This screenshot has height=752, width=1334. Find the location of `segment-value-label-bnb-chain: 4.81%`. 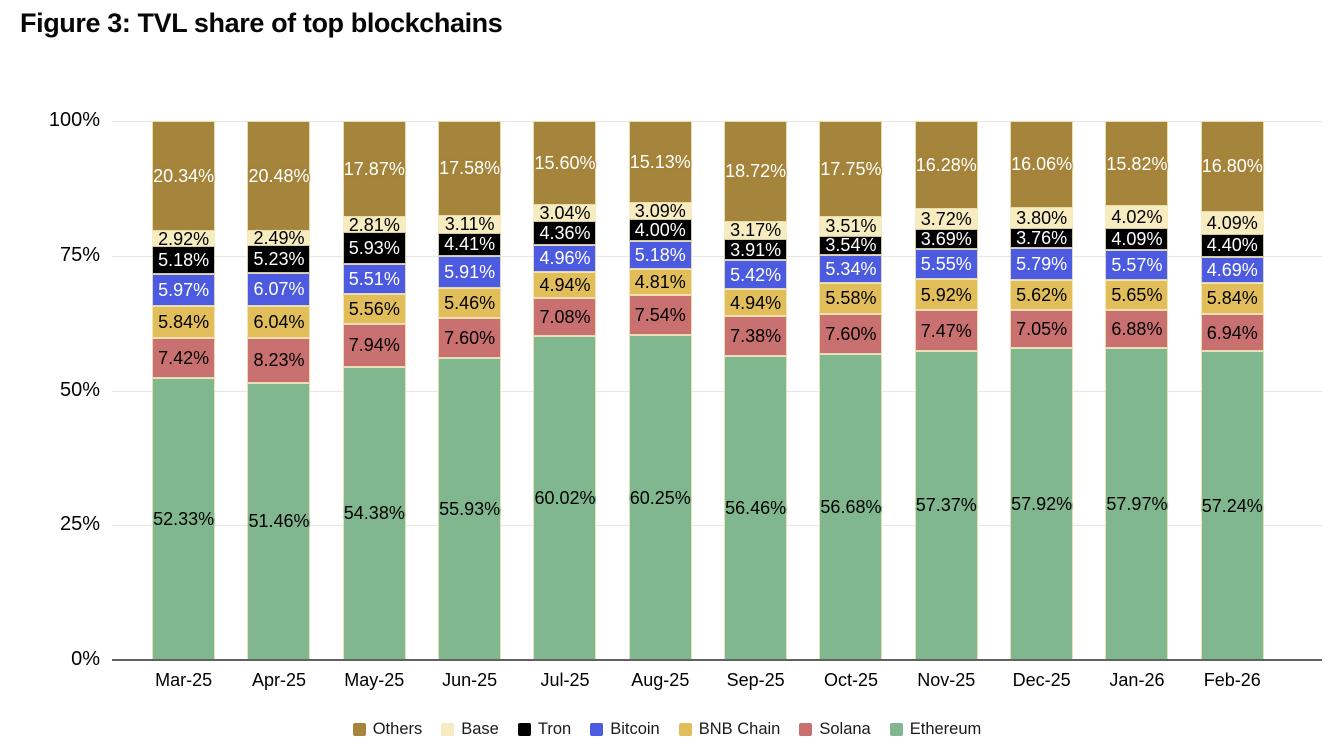

segment-value-label-bnb-chain: 4.81% is located at coordinates (660, 281).